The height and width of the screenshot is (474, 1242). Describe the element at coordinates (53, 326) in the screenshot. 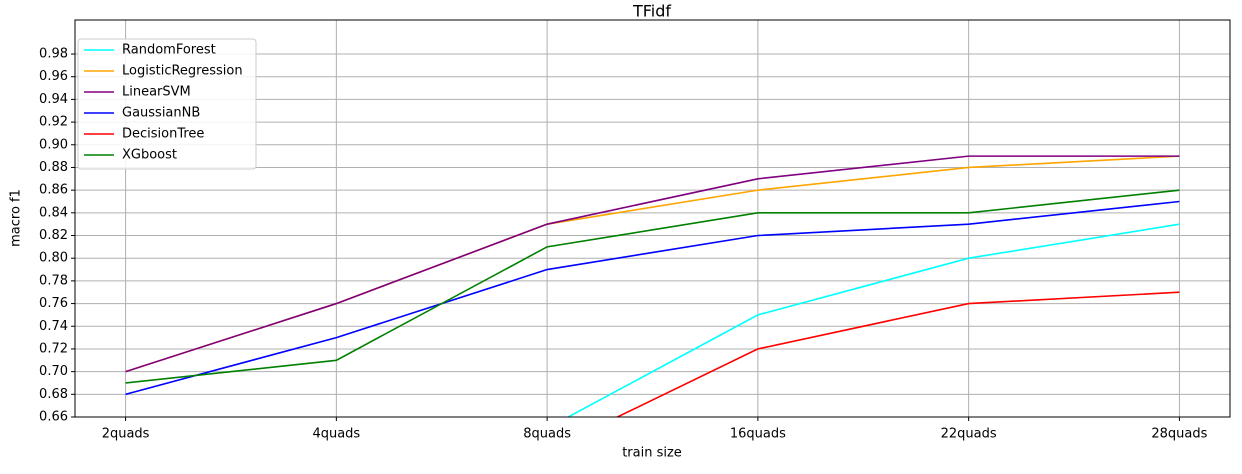

I see `y-tick-label: 0.74` at that location.